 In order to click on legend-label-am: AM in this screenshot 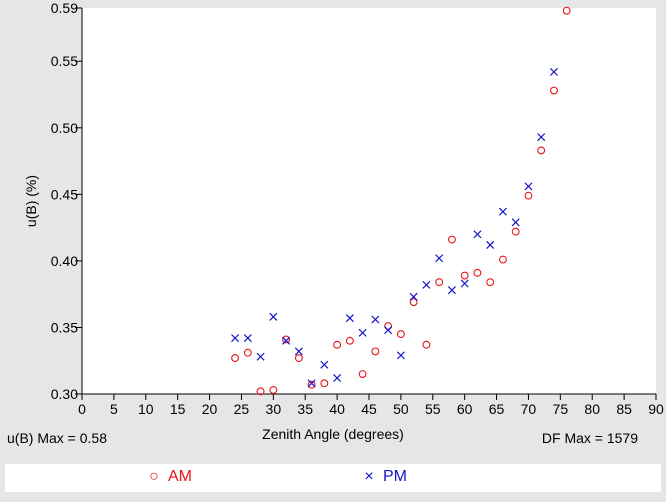, I will do `click(180, 476)`.